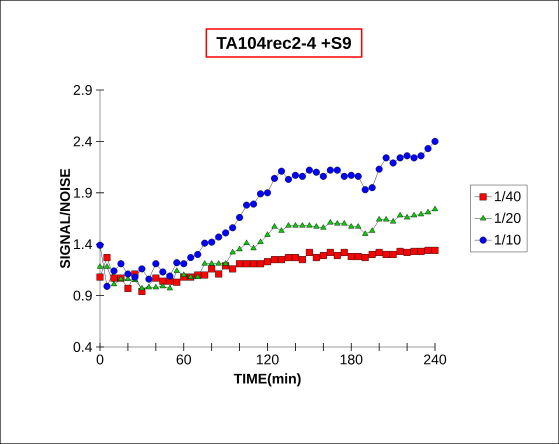 This screenshot has height=444, width=559. I want to click on y-axis-title: SIGNAL/NOISE, so click(65, 218).